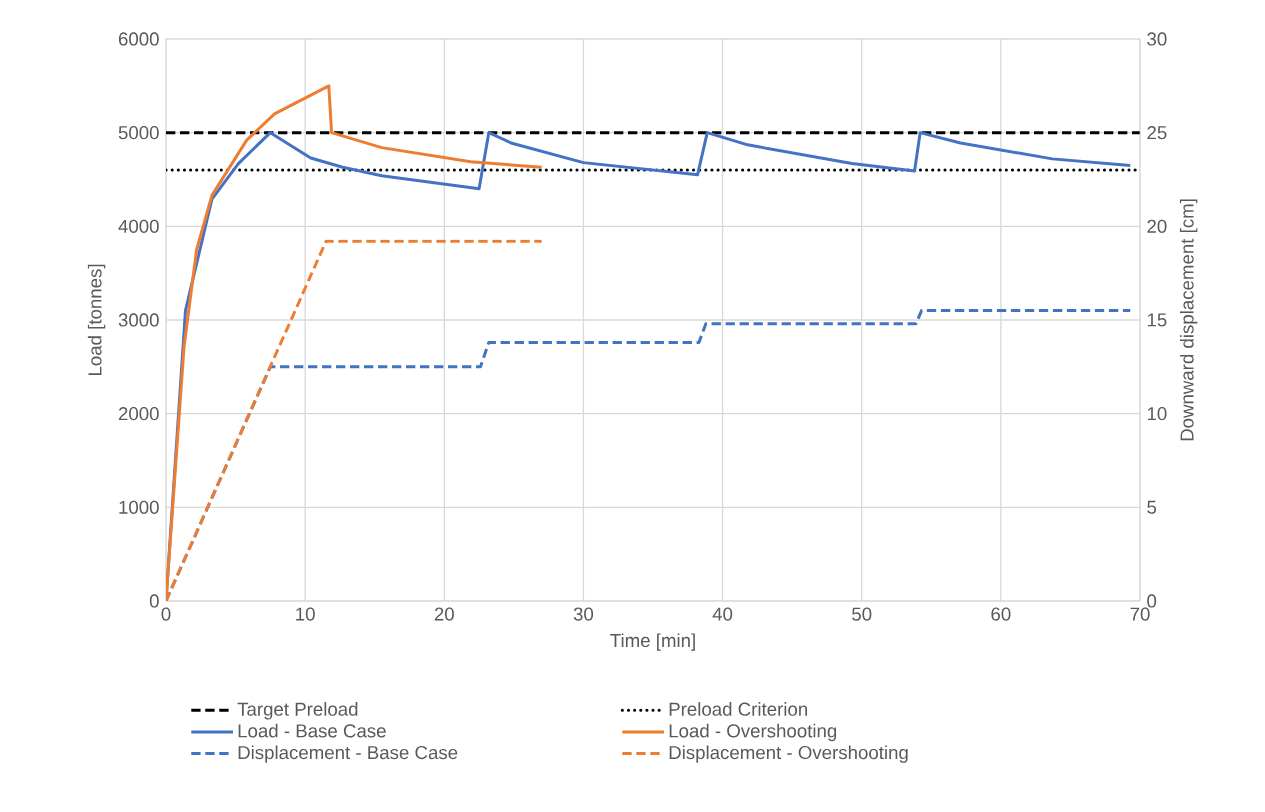 The height and width of the screenshot is (812, 1265). What do you see at coordinates (1001, 614) in the screenshot?
I see `x-tick-label: 60` at bounding box center [1001, 614].